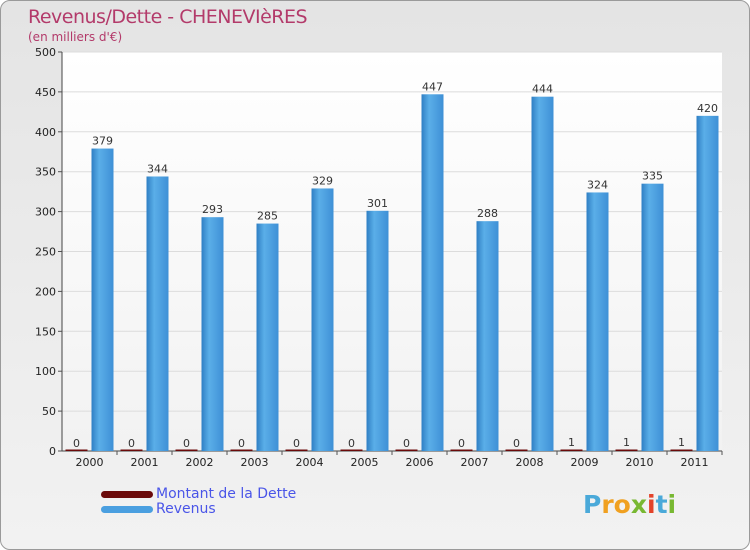 This screenshot has height=550, width=750. I want to click on x-tick-label: 2003, so click(255, 462).